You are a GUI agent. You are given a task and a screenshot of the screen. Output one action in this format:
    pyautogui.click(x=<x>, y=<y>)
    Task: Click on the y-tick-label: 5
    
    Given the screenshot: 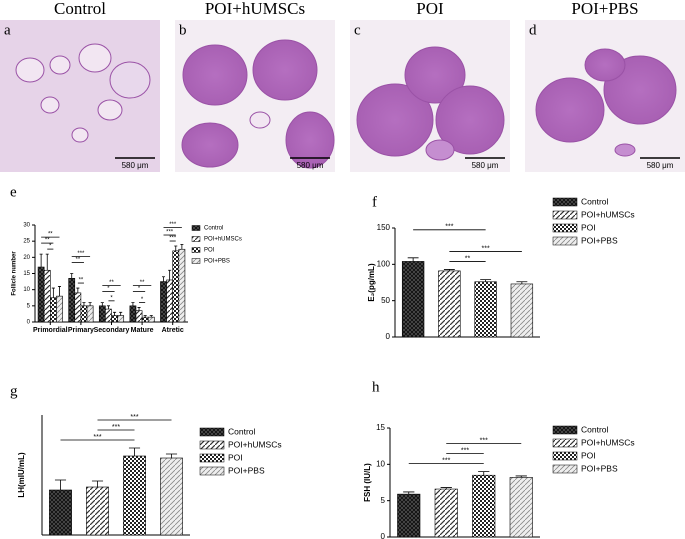 What is the action you would take?
    pyautogui.click(x=383, y=500)
    